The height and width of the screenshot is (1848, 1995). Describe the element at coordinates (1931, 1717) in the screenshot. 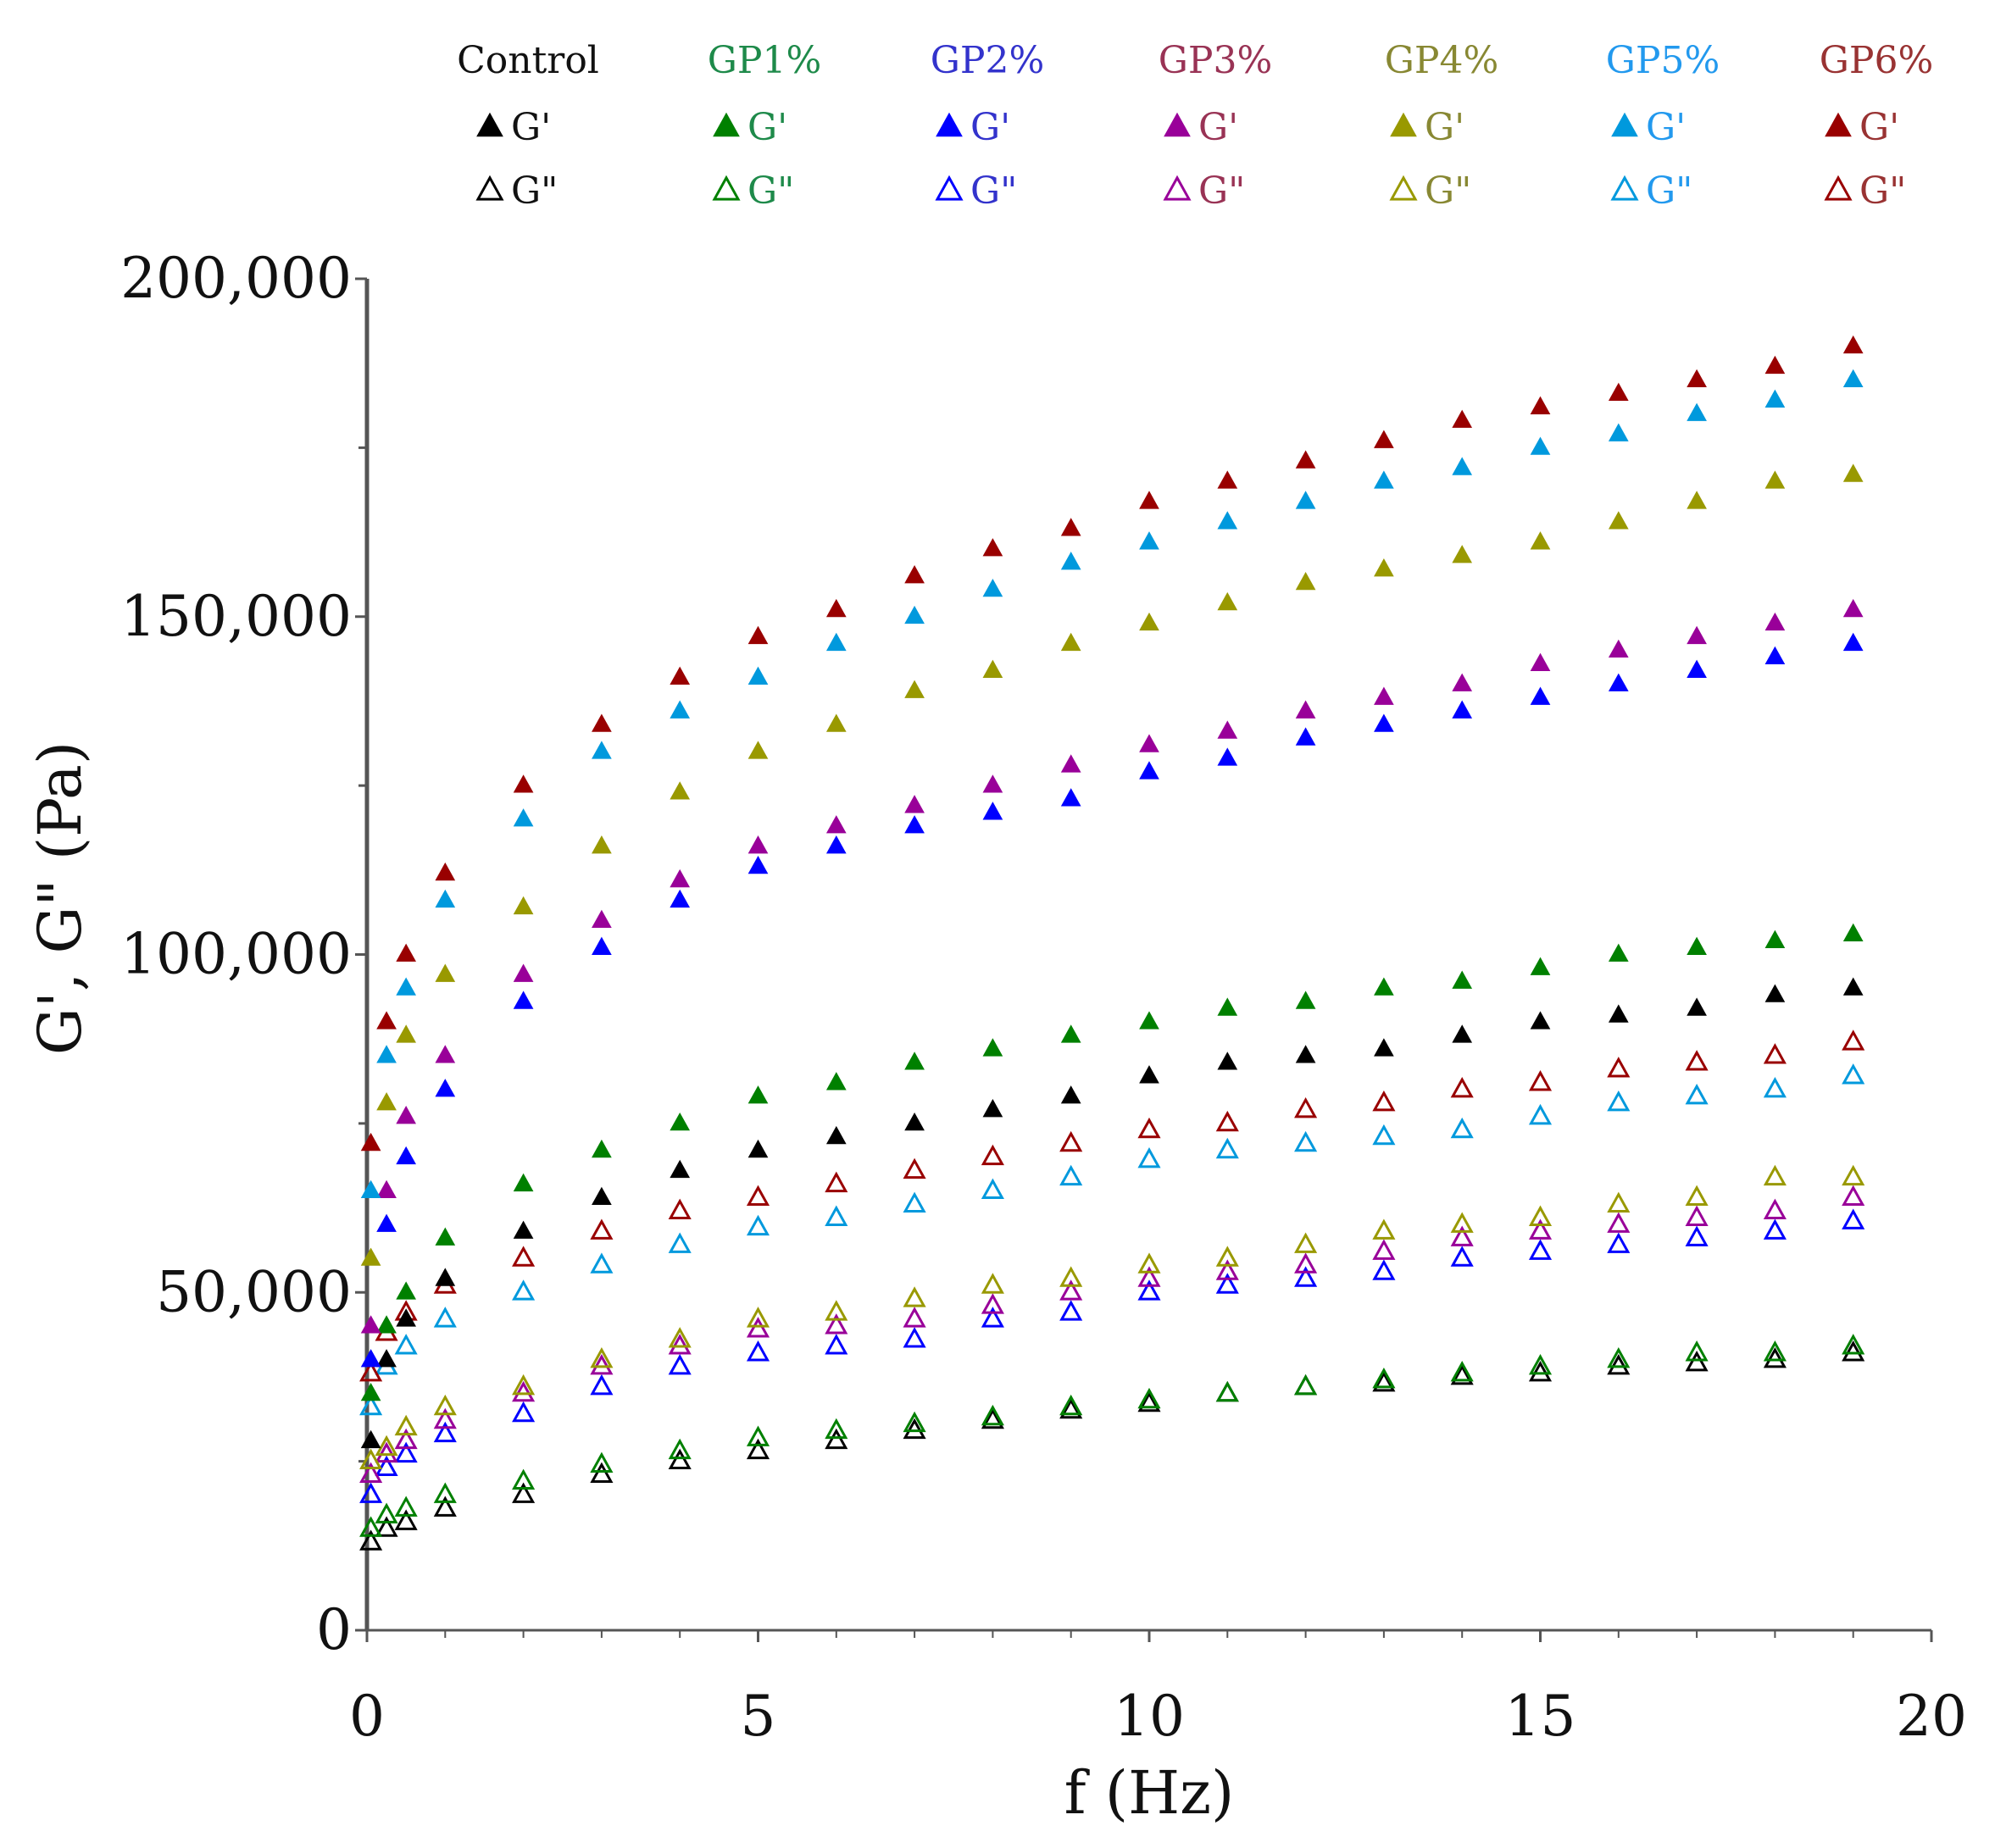

I see `x-tick-label: 20` at that location.